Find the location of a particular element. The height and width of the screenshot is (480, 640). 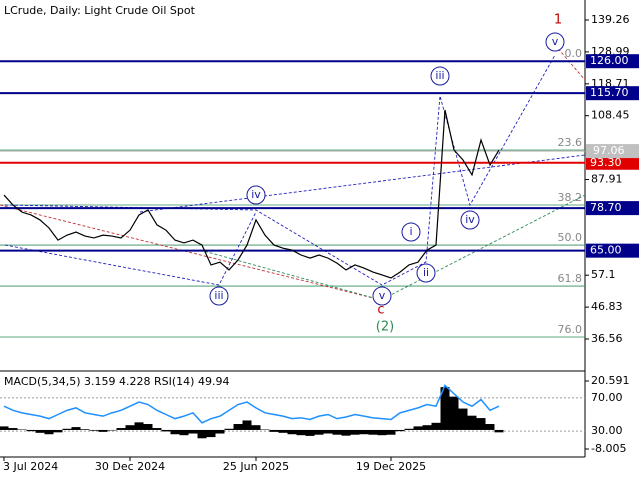

indicator-title: MACD(5,34,5) 3.159 4.228 RSI(14) 49.94 is located at coordinates (116, 381).